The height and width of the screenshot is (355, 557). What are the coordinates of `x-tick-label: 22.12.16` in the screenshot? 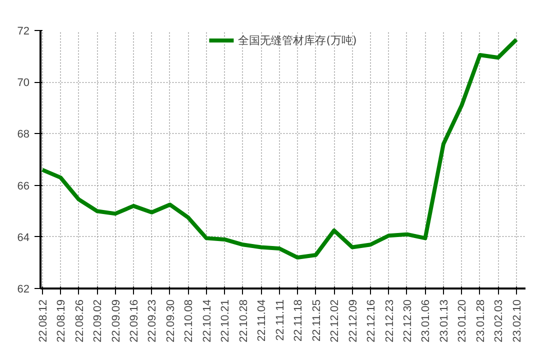 It's located at (372, 320).